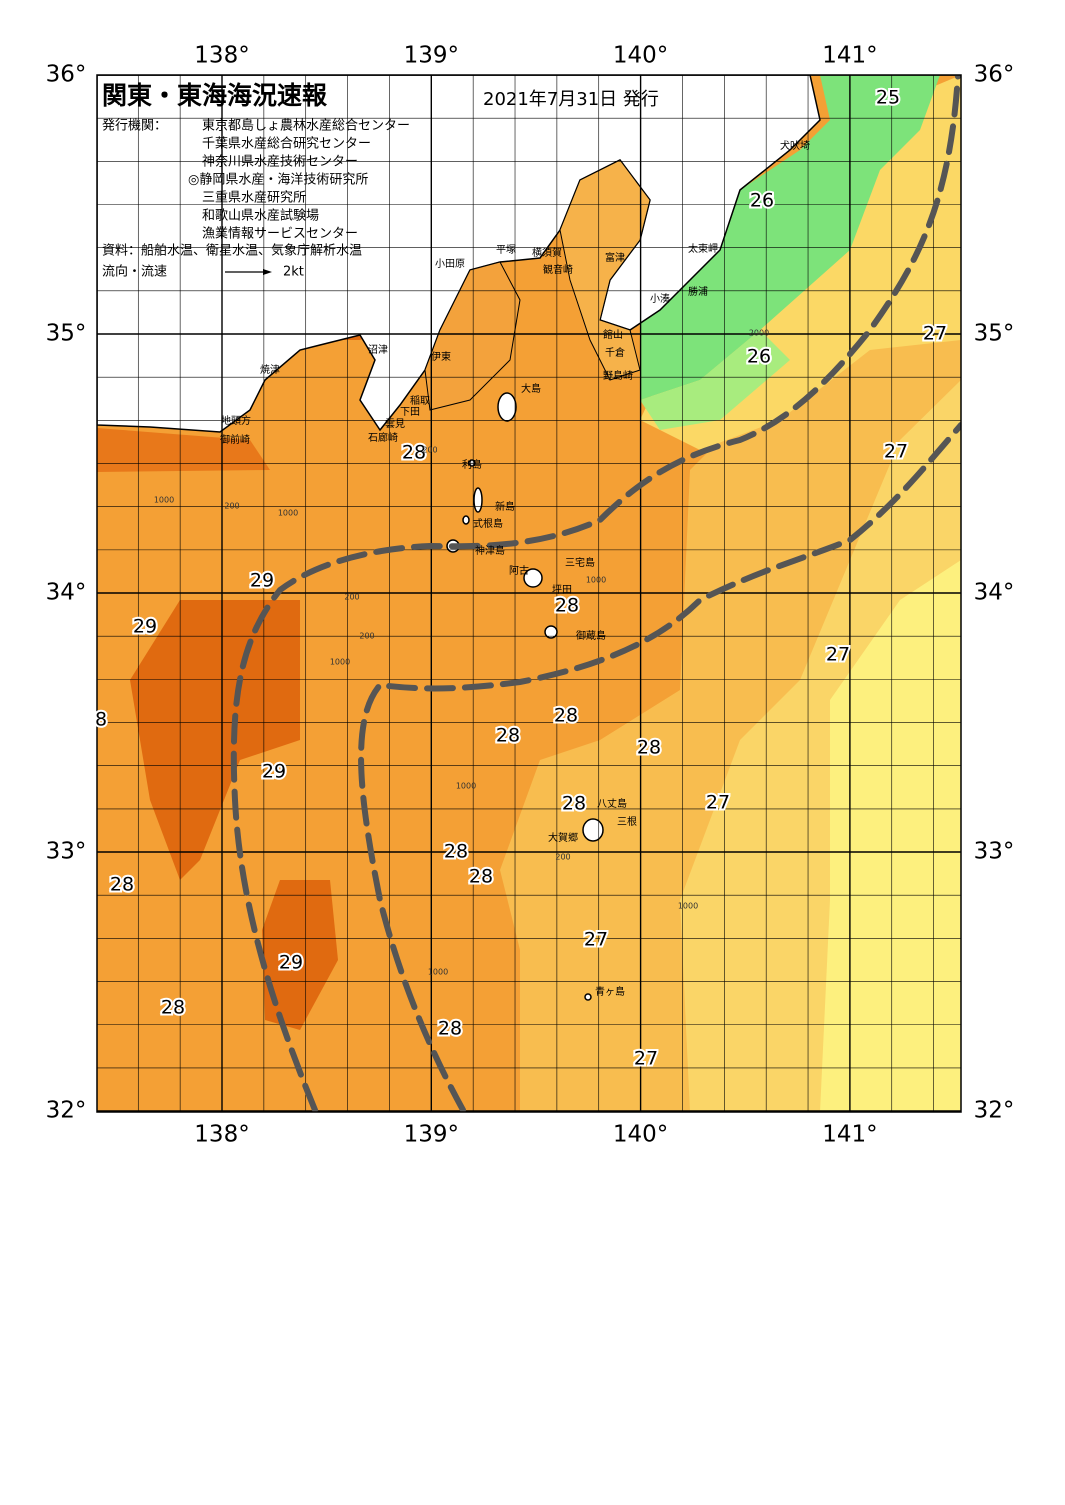 This screenshot has width=1065, height=1505. What do you see at coordinates (420, 401) in the screenshot?
I see `place-name: 稲取` at bounding box center [420, 401].